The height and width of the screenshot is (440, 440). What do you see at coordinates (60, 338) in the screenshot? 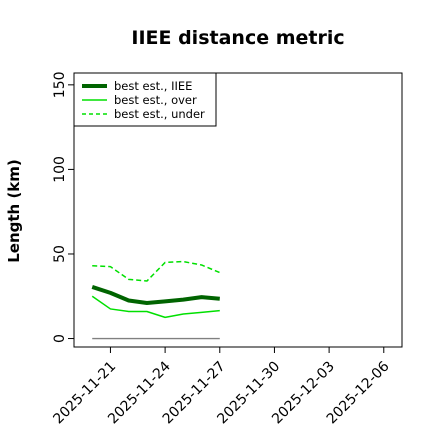
I see `y-tick-label: 0` at bounding box center [60, 338].